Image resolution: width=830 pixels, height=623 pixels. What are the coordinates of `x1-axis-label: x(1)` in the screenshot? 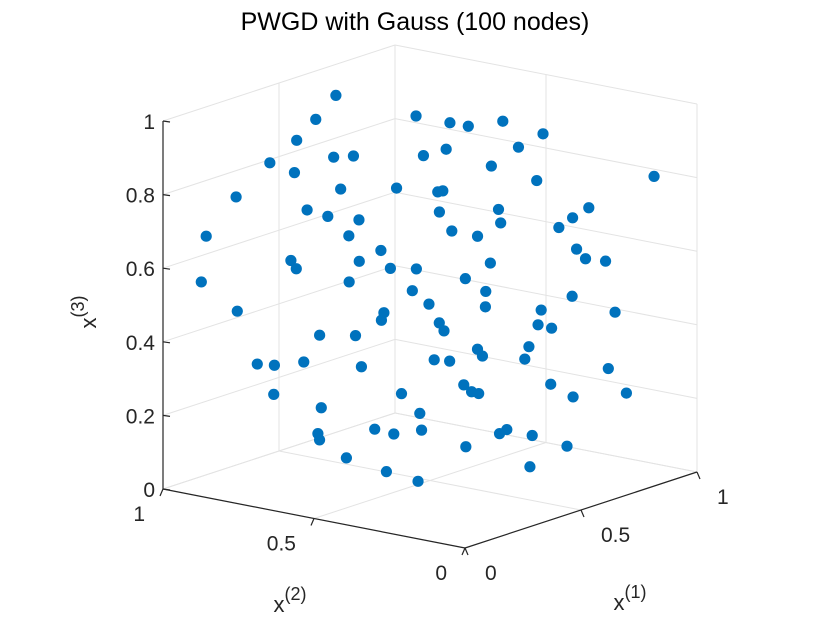 It's located at (630, 598).